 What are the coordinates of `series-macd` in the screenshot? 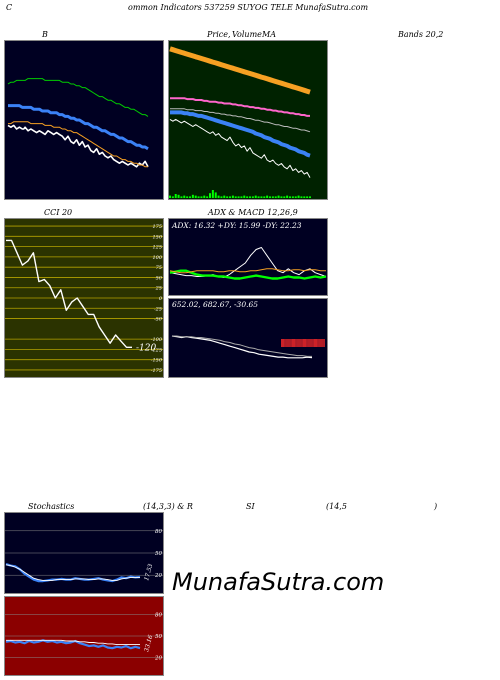 It's located at (242, 347).